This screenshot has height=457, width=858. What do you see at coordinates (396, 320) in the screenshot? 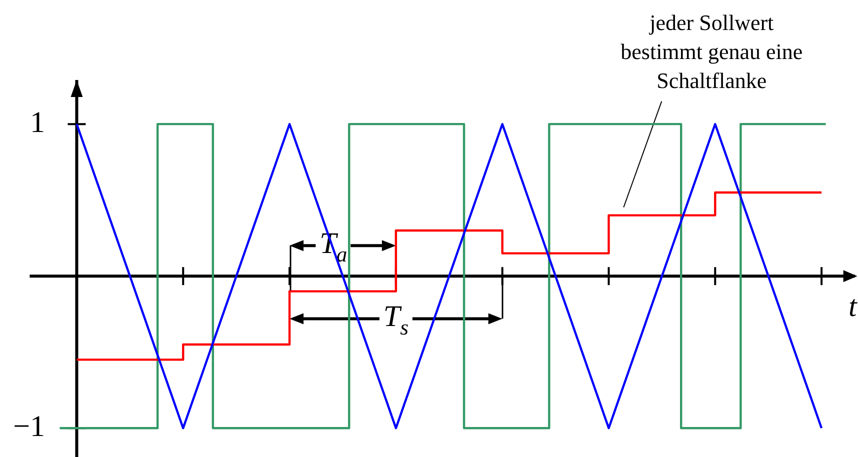
I see `annotation: T$_{s}$` at bounding box center [396, 320].